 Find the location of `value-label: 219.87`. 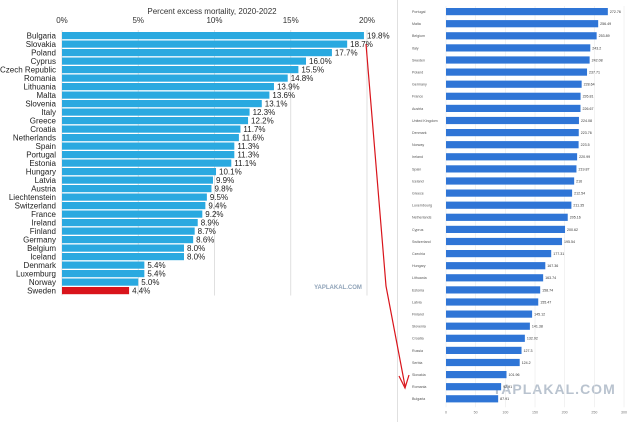

value-label: 219.87 is located at coordinates (583, 169).